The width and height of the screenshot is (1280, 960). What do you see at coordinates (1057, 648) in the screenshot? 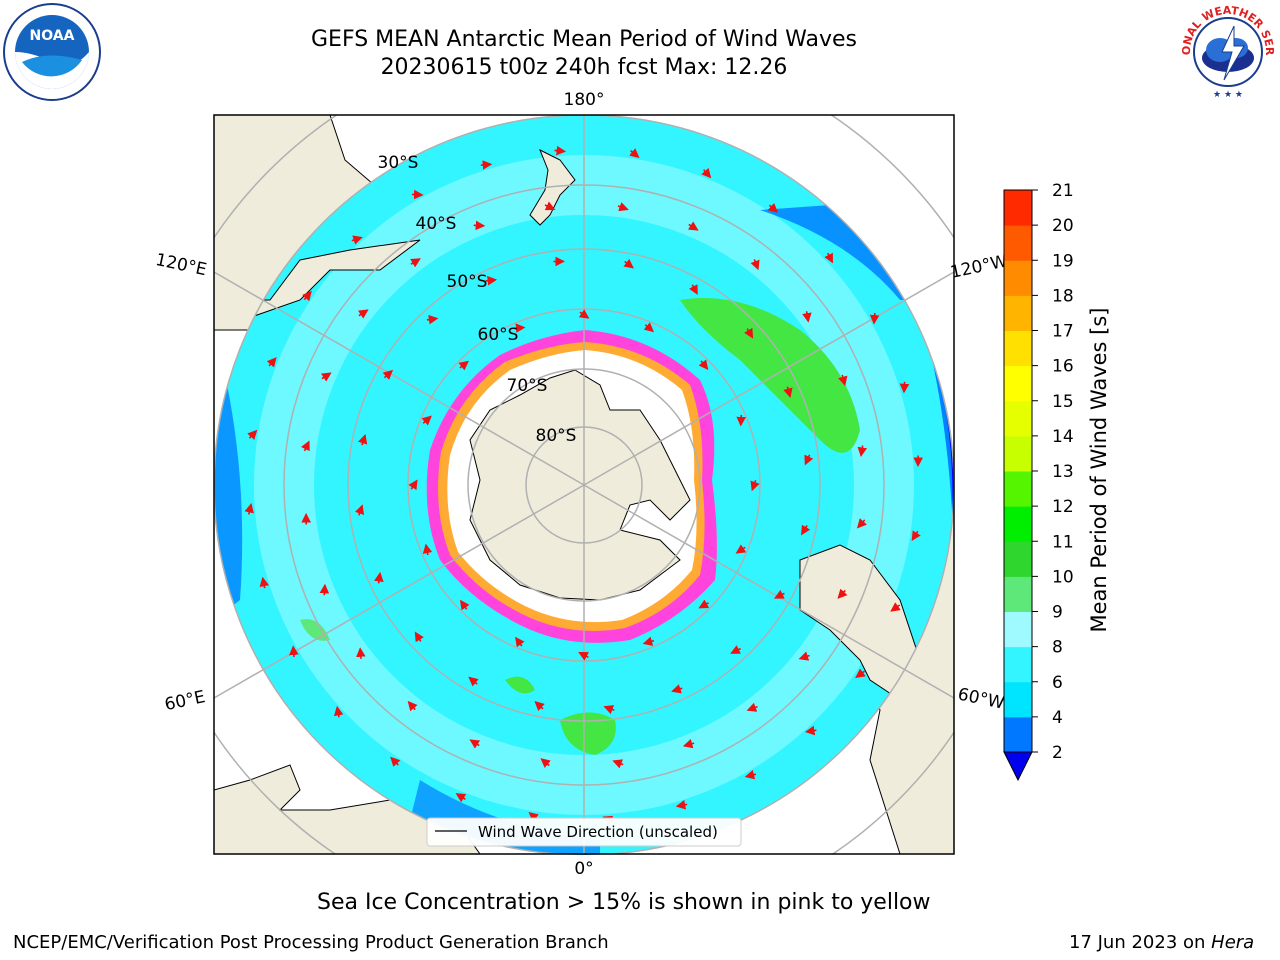
I see `colorbar-tick-label: 8` at bounding box center [1057, 648].